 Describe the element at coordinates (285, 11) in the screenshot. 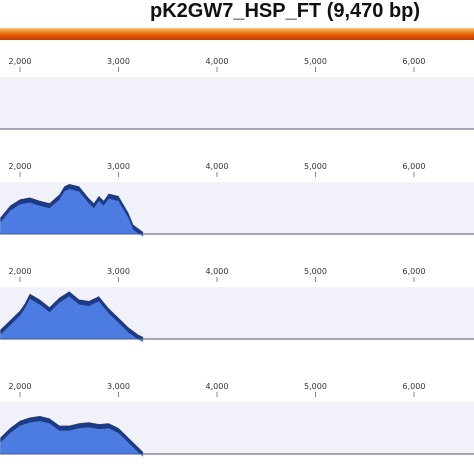

I see `figure-title: pK2GW7_HSP_FT (9,470 bp)` at that location.